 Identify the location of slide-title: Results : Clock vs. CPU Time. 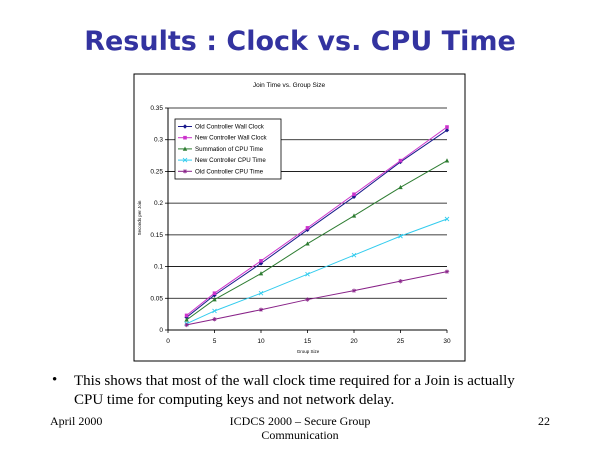
(300, 41).